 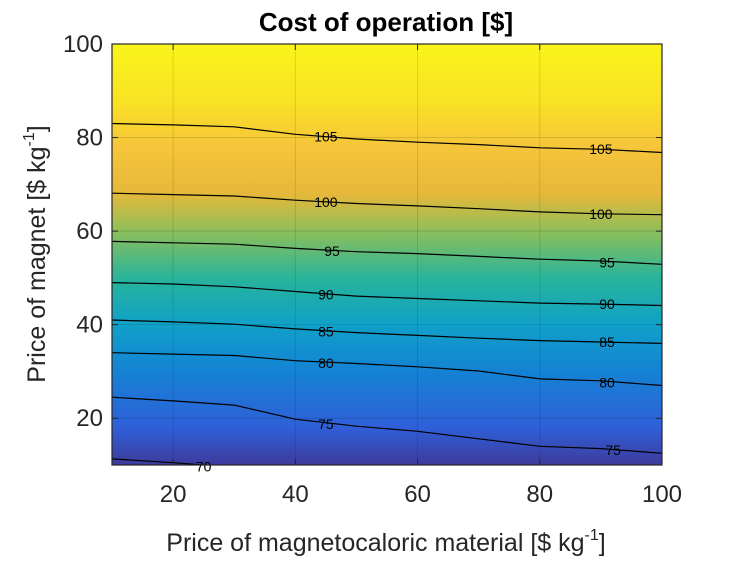 I want to click on y-tick-label: 20, so click(x=89, y=418).